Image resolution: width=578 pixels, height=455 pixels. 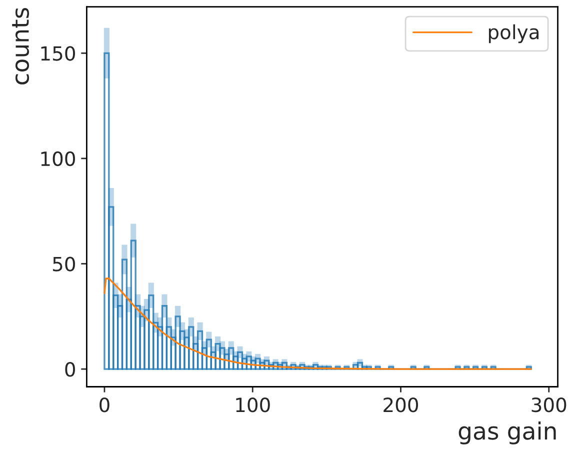 What do you see at coordinates (21, 46) in the screenshot?
I see `y-axis-title: counts` at bounding box center [21, 46].